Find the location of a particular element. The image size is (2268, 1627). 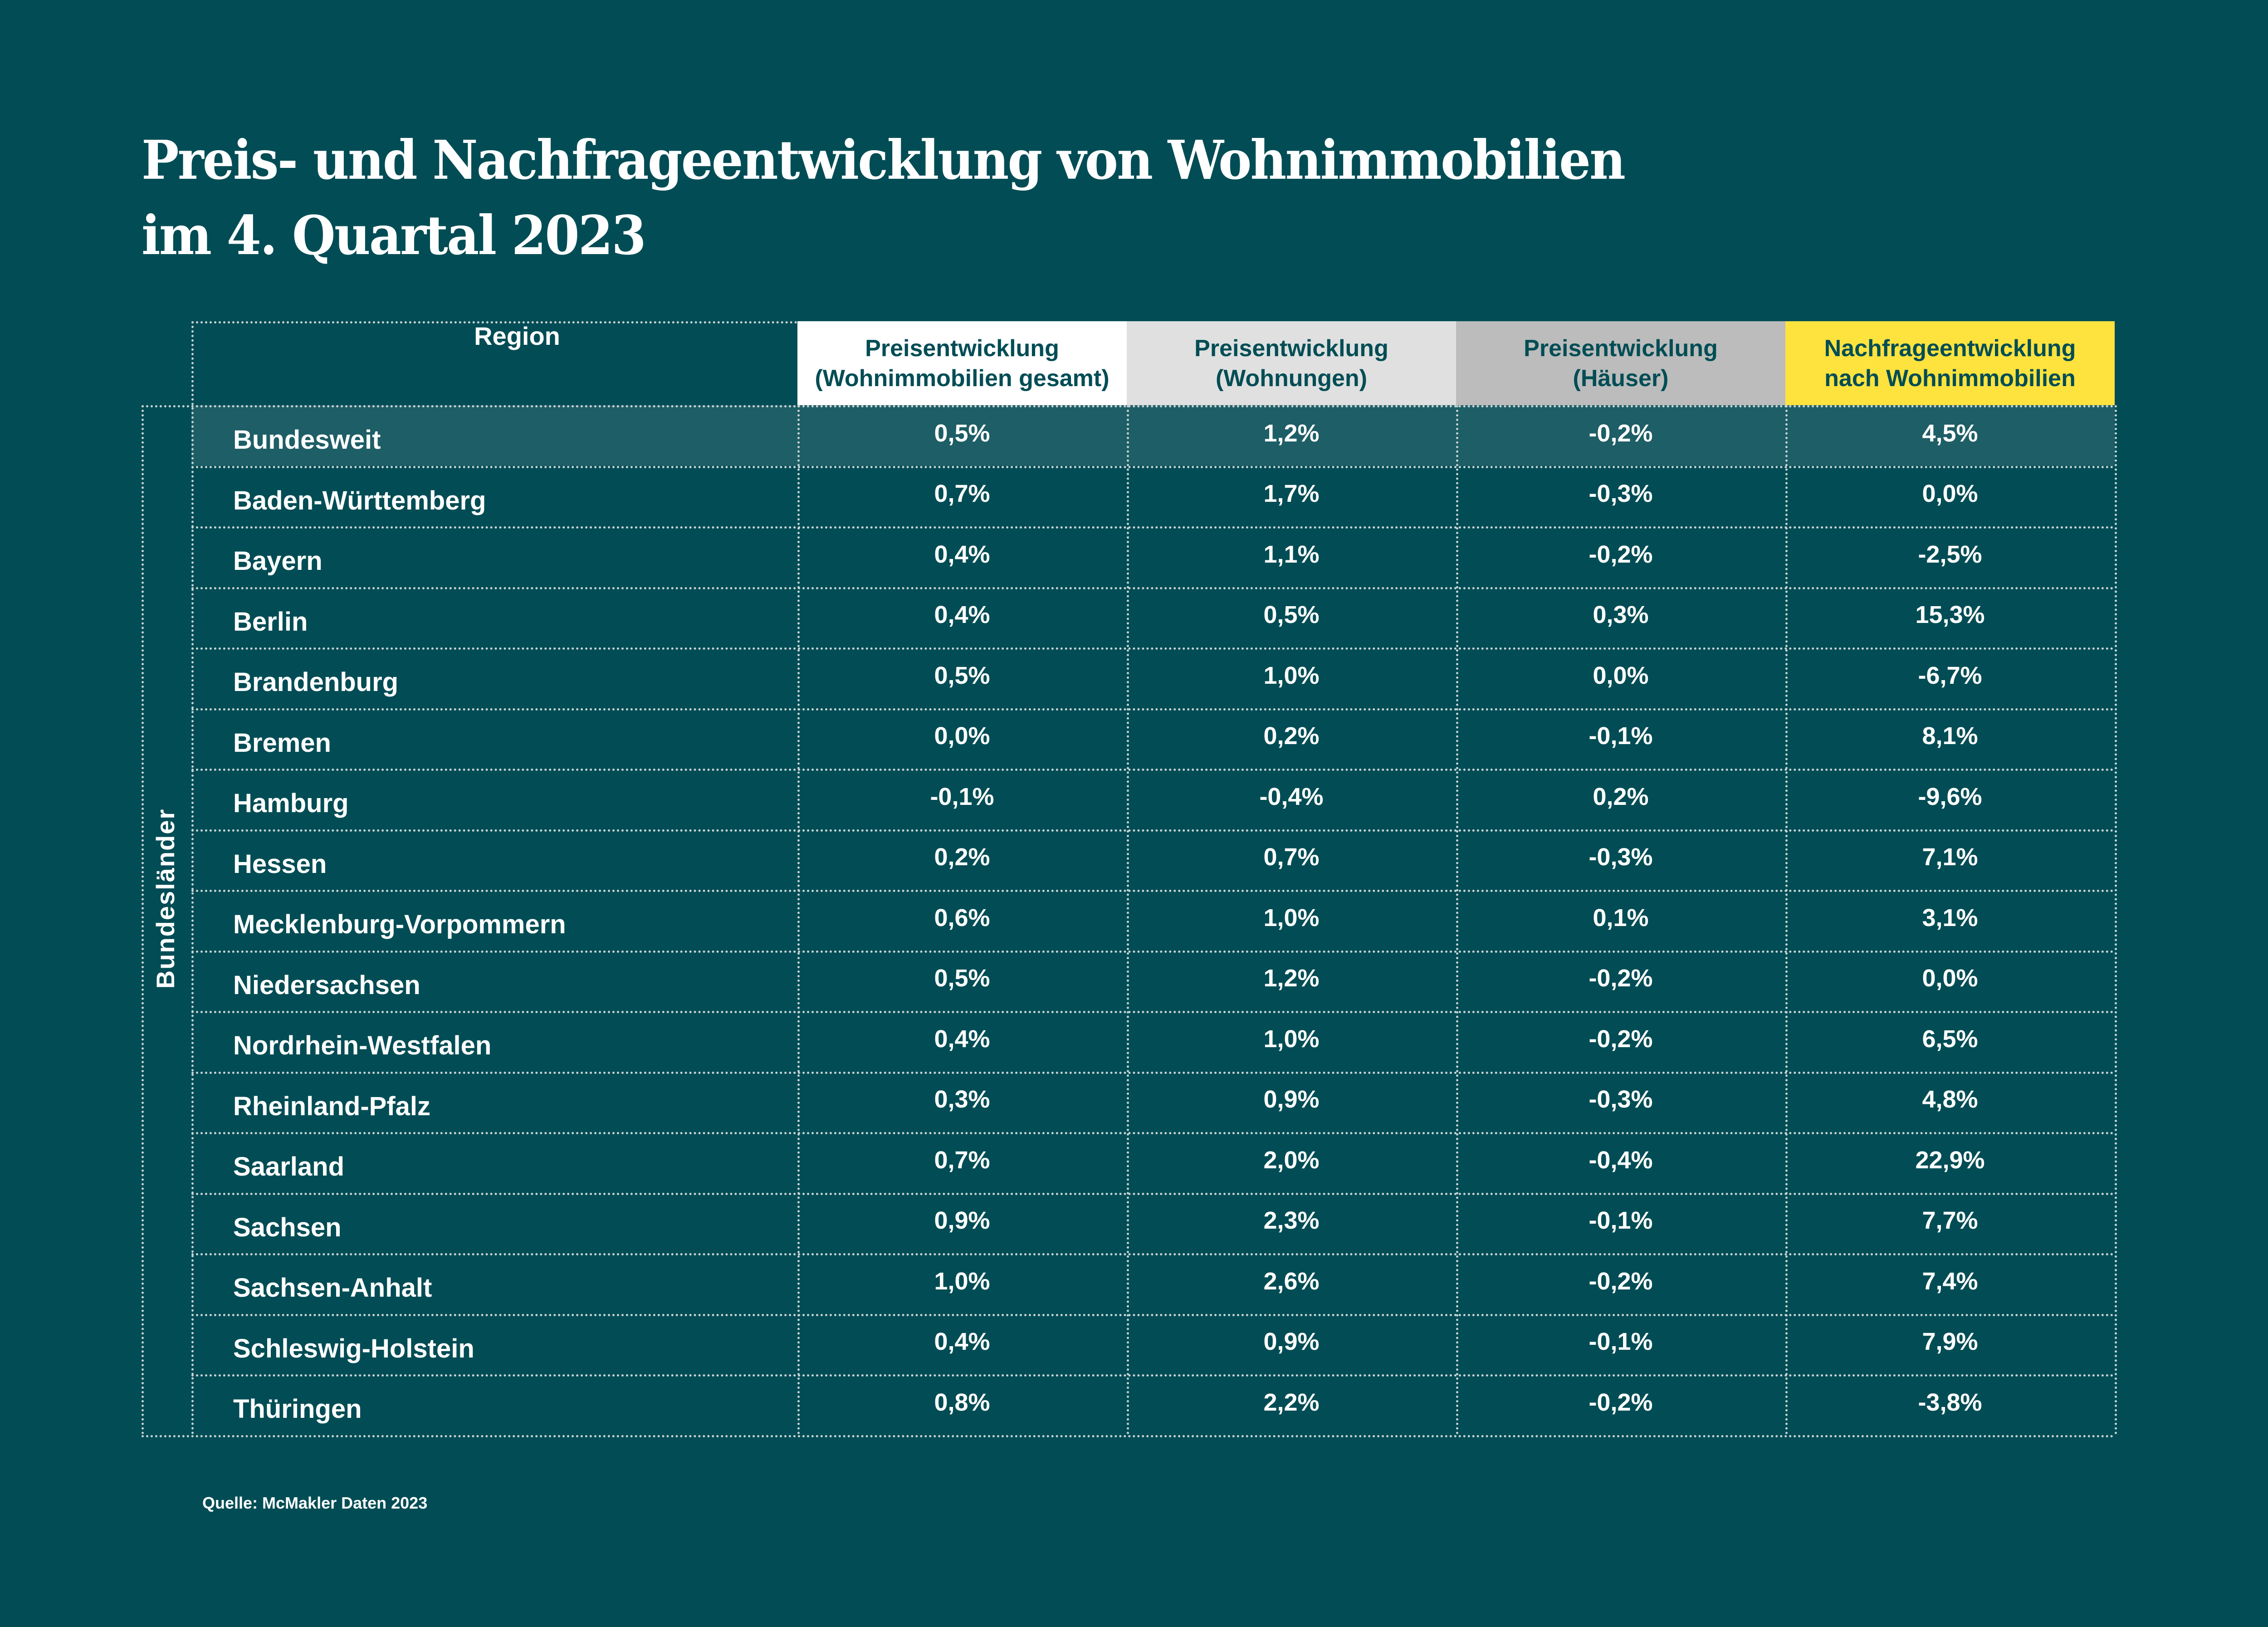

table-row-region: Saarland is located at coordinates (289, 1167).